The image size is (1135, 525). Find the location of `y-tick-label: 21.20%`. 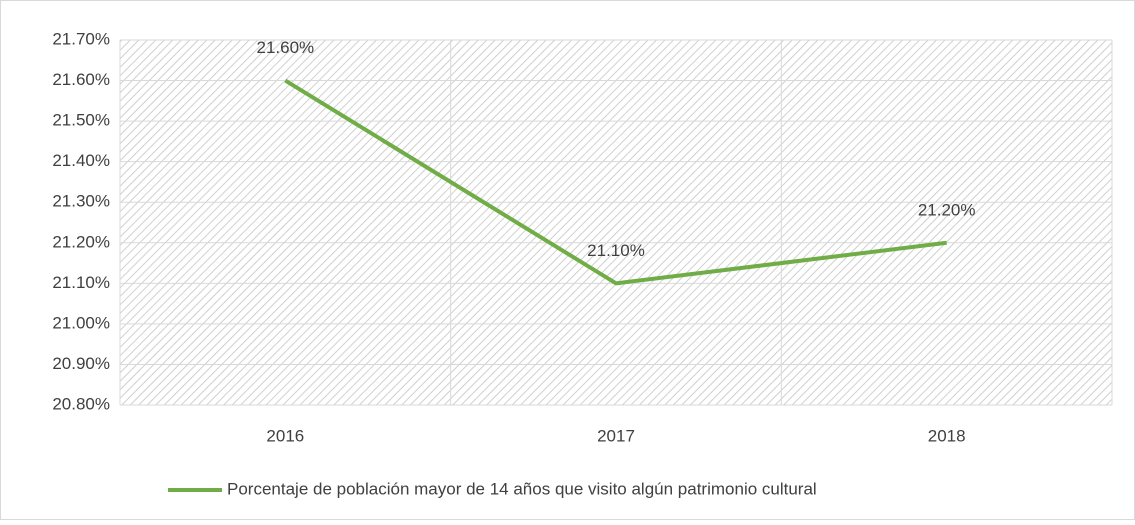

y-tick-label: 21.20% is located at coordinates (81, 241).